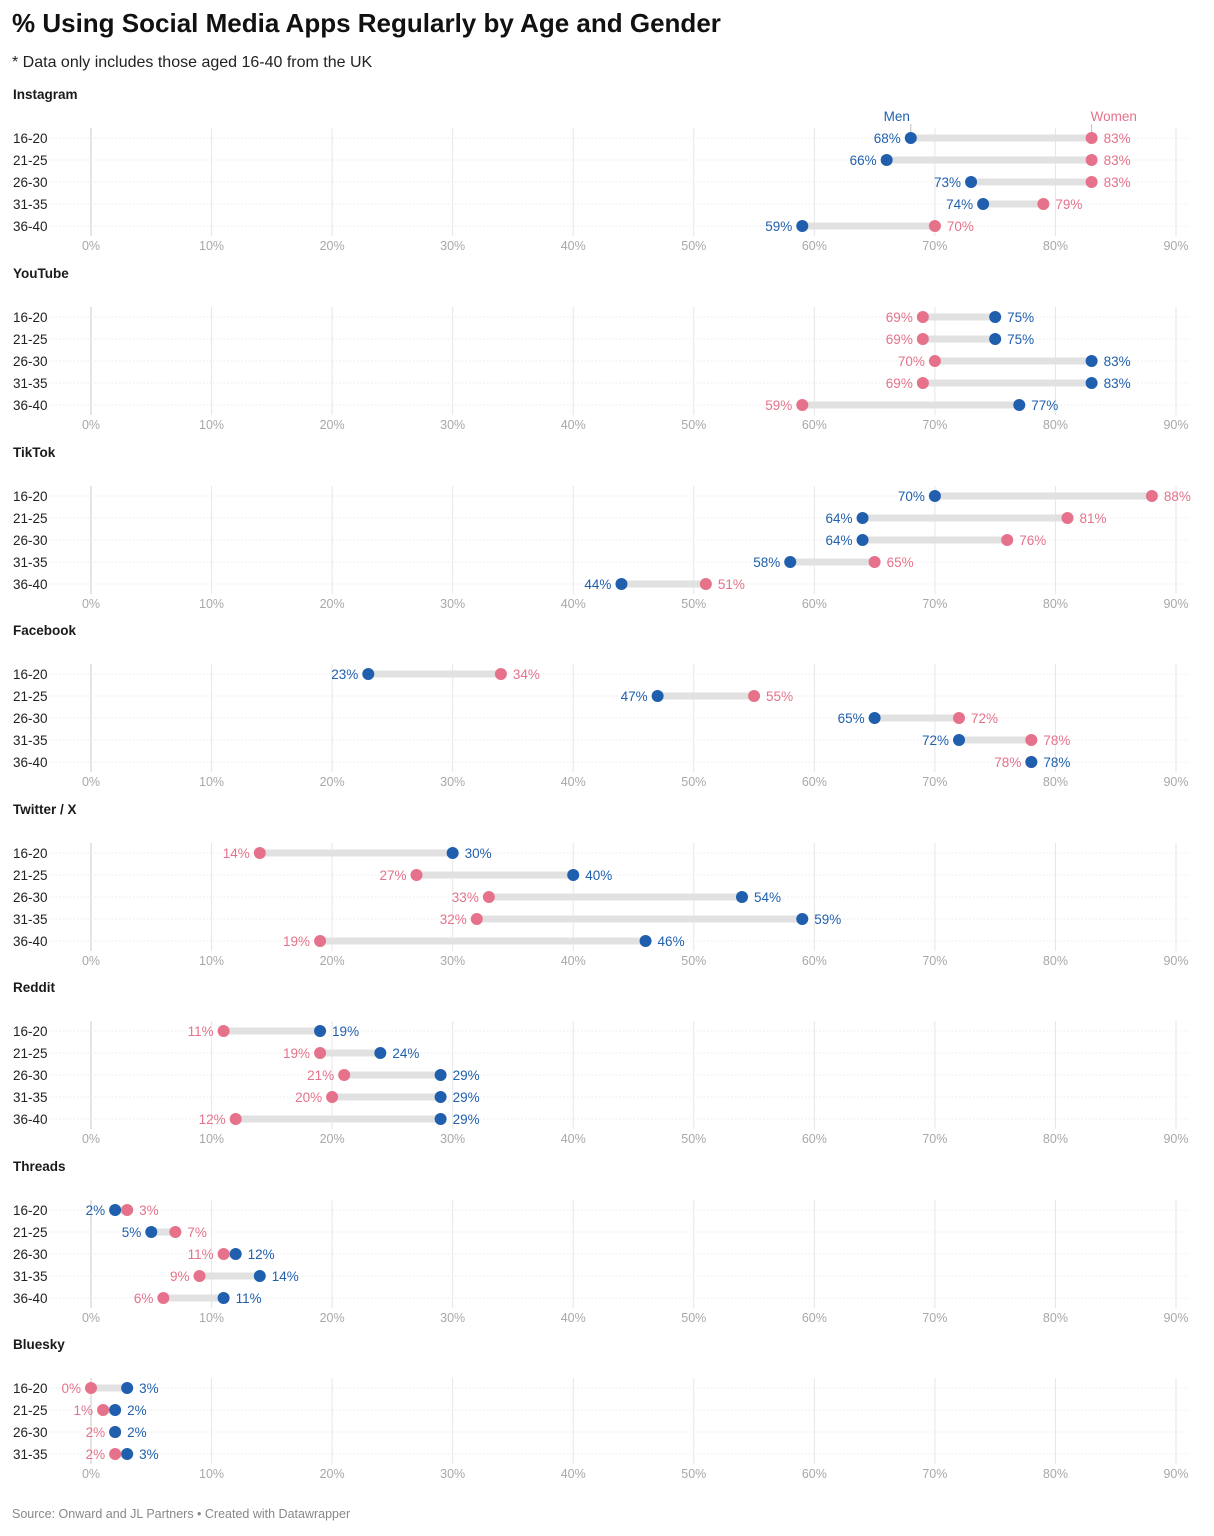 Image resolution: width=1214 pixels, height=1536 pixels. I want to click on men-value-label: 70%, so click(911, 496).